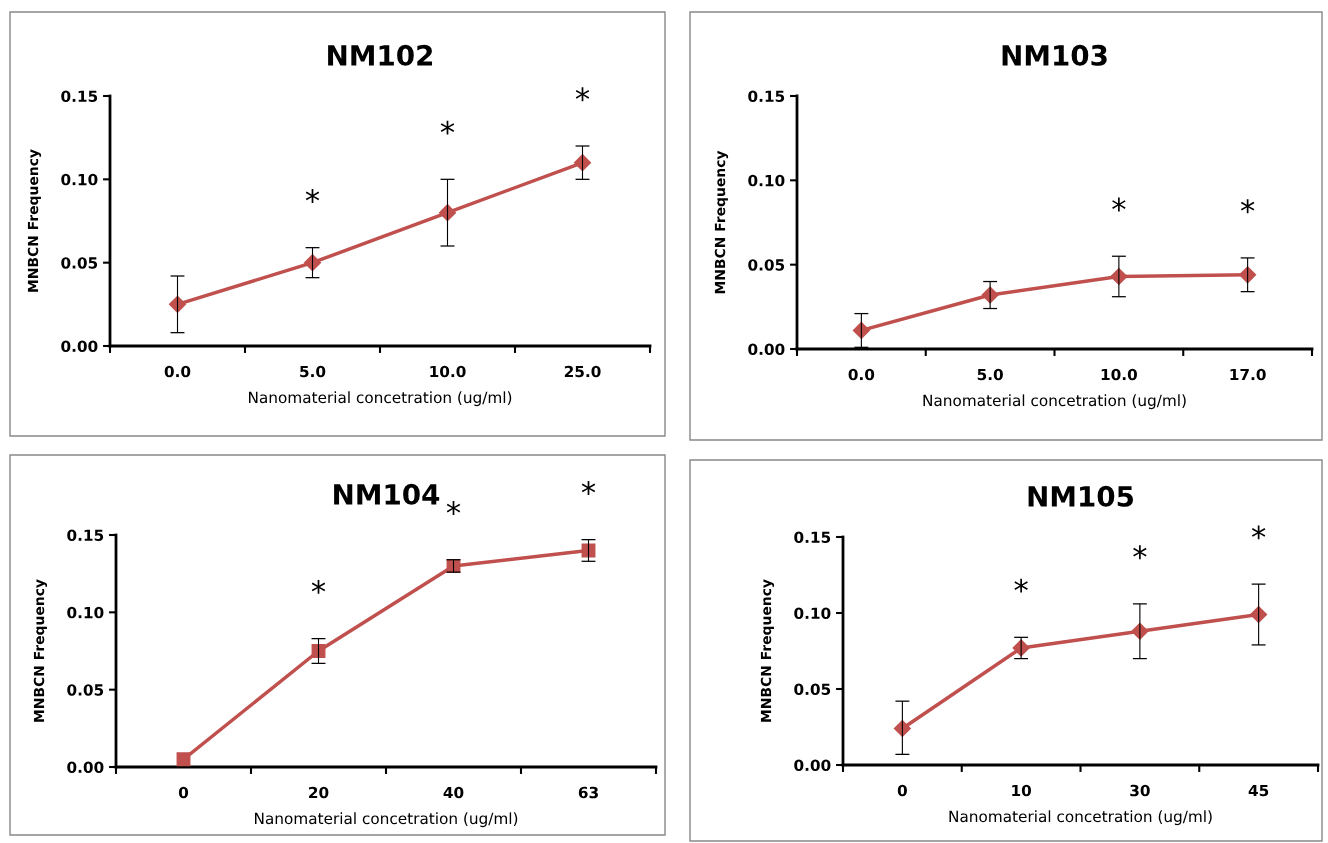 The image size is (1328, 843). Describe the element at coordinates (1140, 790) in the screenshot. I see `x-tick-label: 30` at that location.